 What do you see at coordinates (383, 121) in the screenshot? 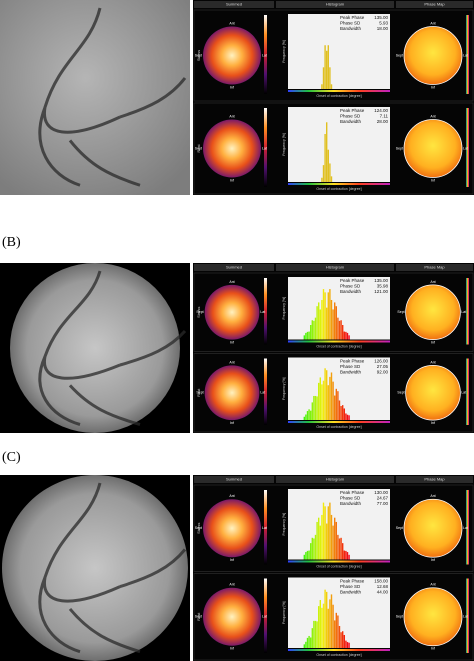
I see `stat-value: 28.00` at bounding box center [383, 121].